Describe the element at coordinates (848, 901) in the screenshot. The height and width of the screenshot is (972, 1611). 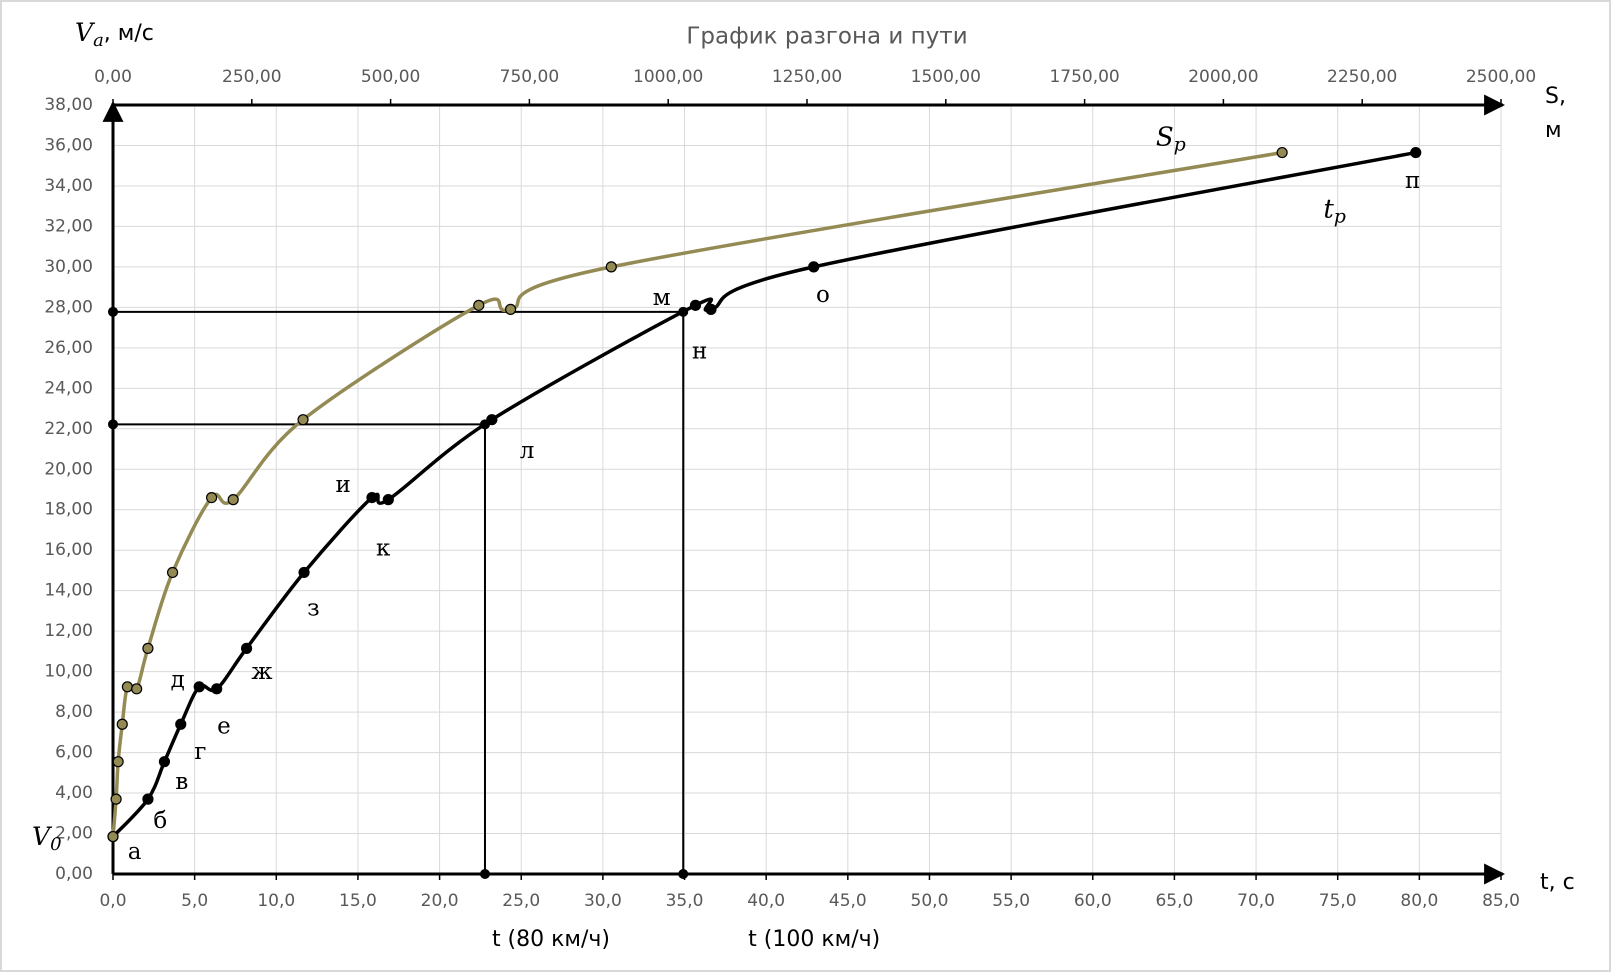
I see `x-tick-label: 45,0` at that location.